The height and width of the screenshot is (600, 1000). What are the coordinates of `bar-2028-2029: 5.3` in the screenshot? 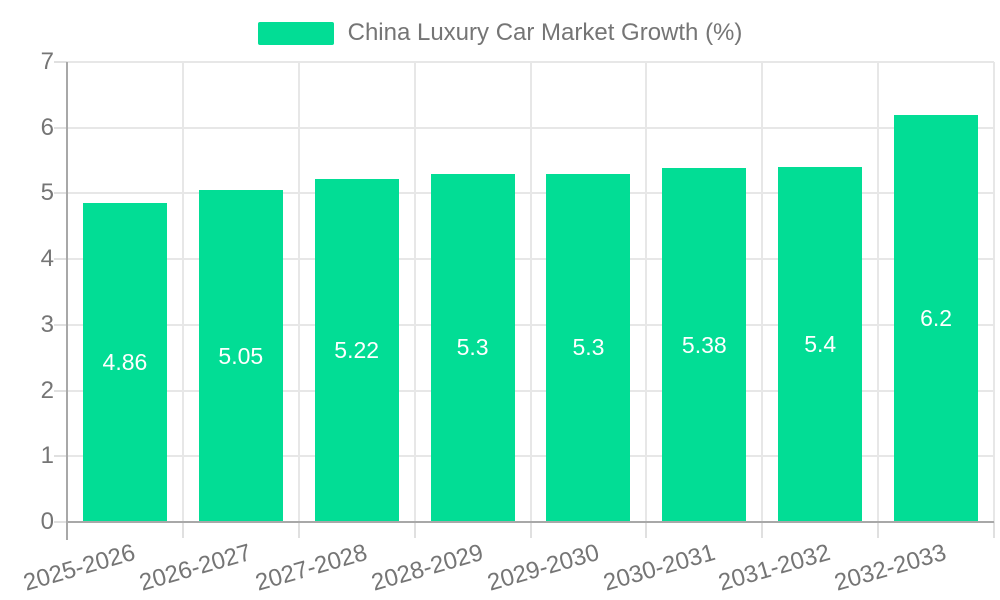 It's located at (472, 347).